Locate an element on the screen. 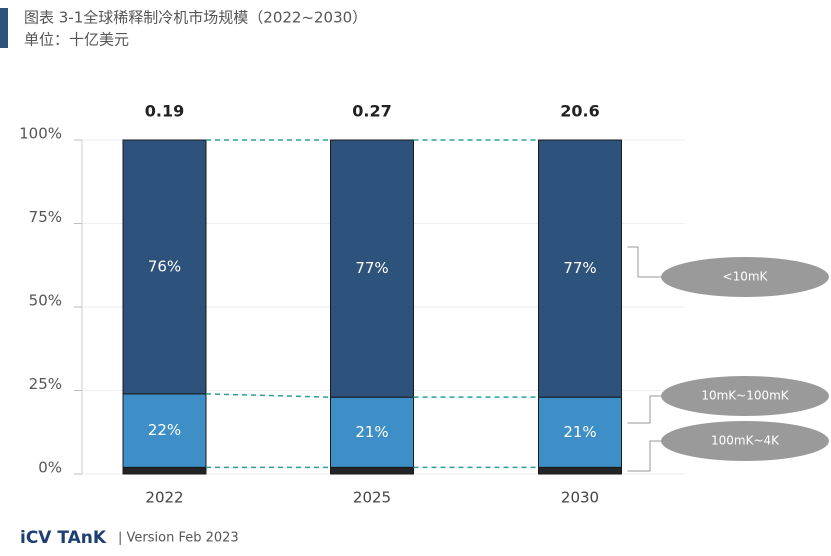 This screenshot has height=556, width=831. value-label: 22% is located at coordinates (164, 430).